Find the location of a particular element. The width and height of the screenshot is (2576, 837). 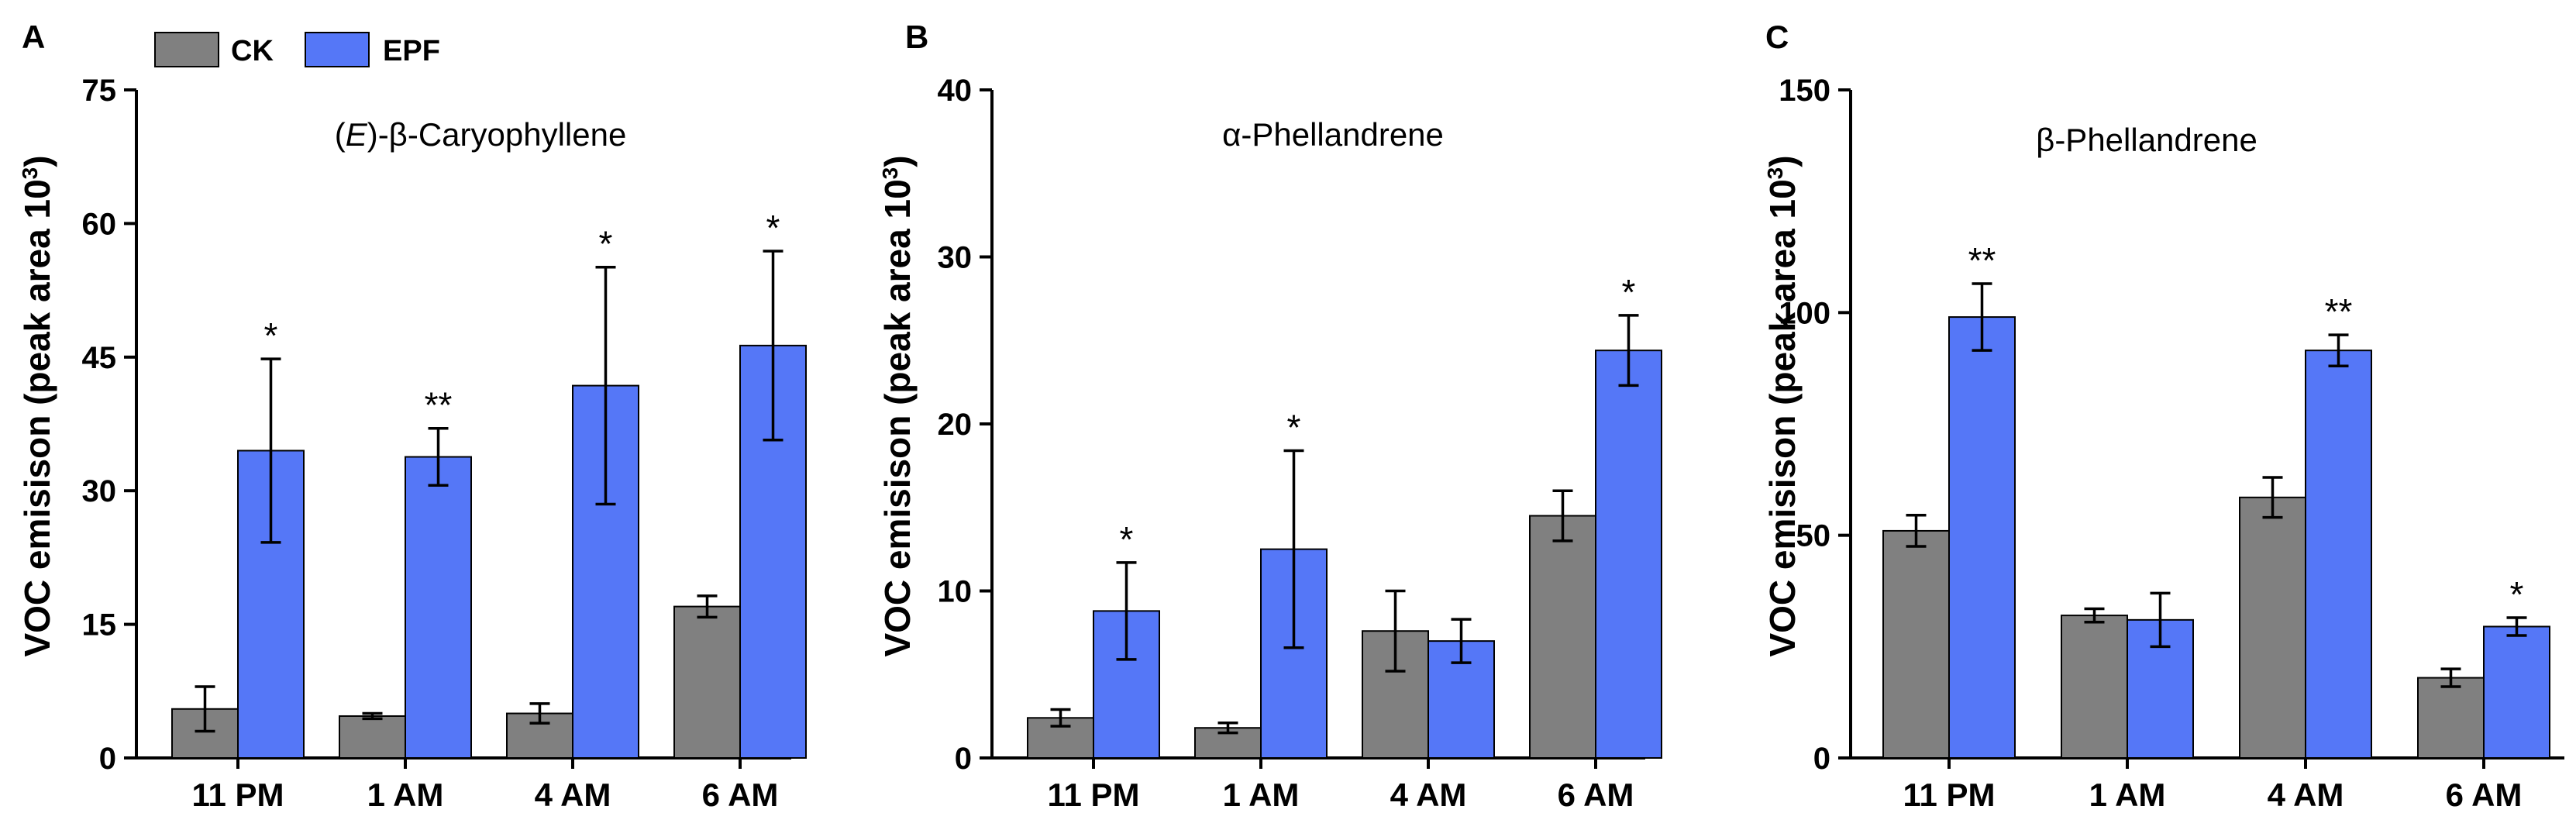

significance-a-1: ** is located at coordinates (439, 405).